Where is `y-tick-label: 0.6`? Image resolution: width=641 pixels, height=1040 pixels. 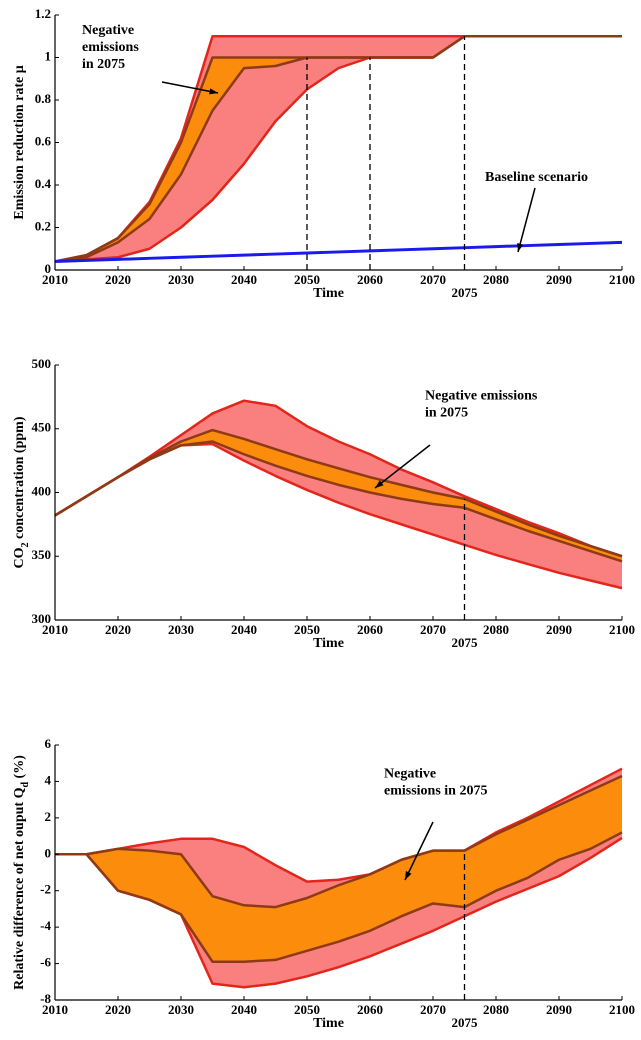
y-tick-label: 0.6 is located at coordinates (43, 140).